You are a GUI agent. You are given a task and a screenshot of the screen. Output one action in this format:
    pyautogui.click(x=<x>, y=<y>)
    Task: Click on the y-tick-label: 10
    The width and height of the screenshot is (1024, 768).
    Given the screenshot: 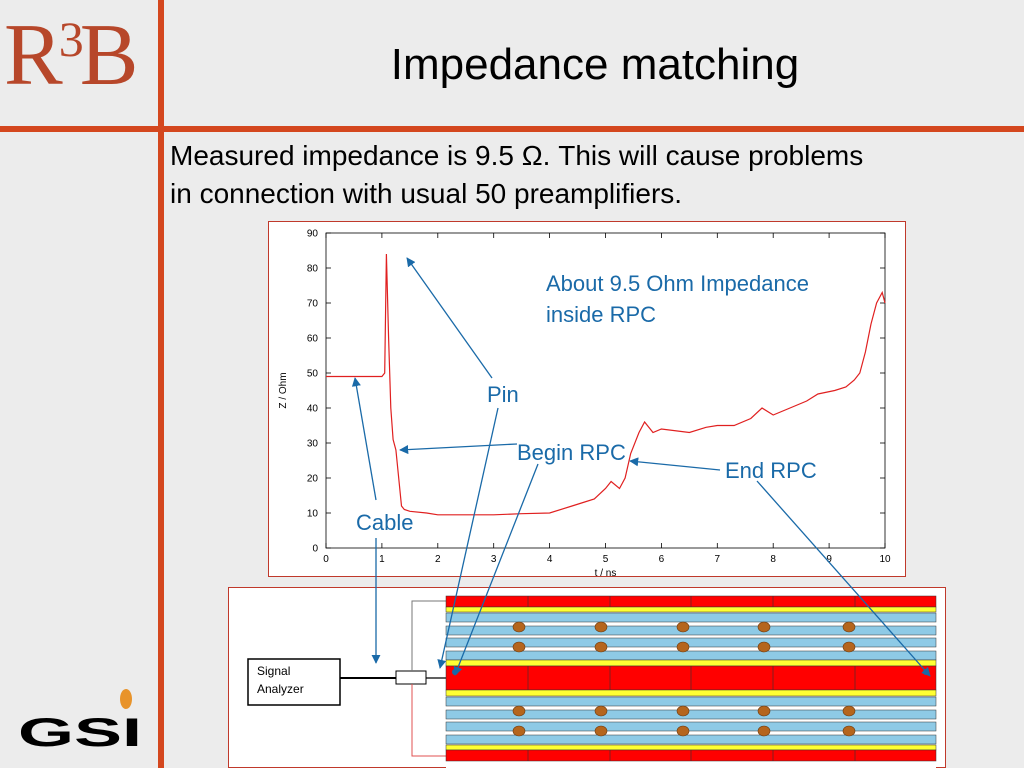 What is the action you would take?
    pyautogui.click(x=313, y=514)
    